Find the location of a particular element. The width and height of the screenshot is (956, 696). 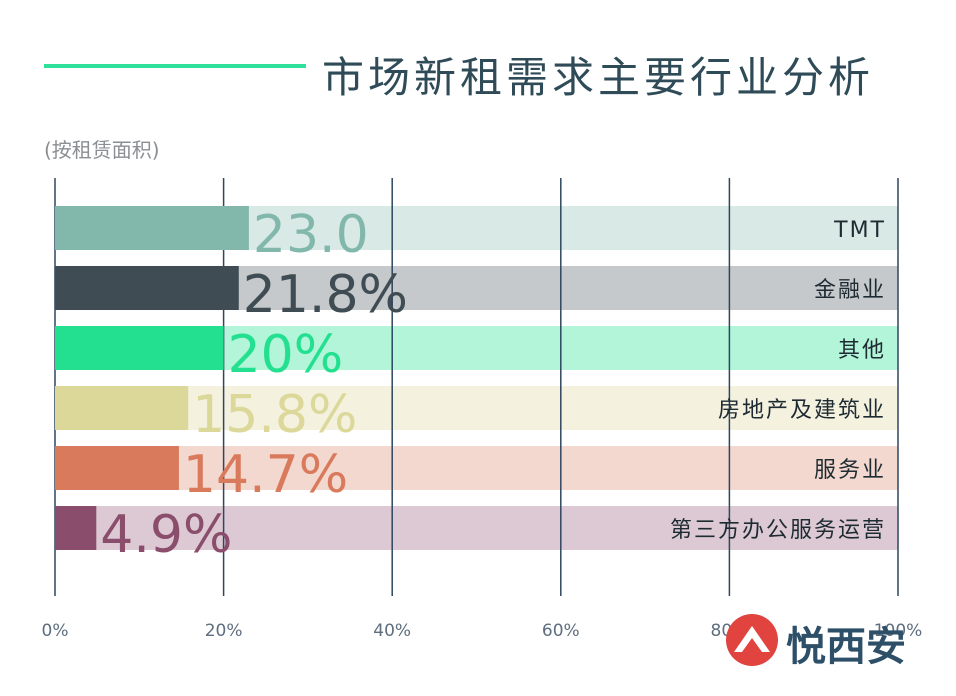

tick-label: 100% is located at coordinates (898, 631).